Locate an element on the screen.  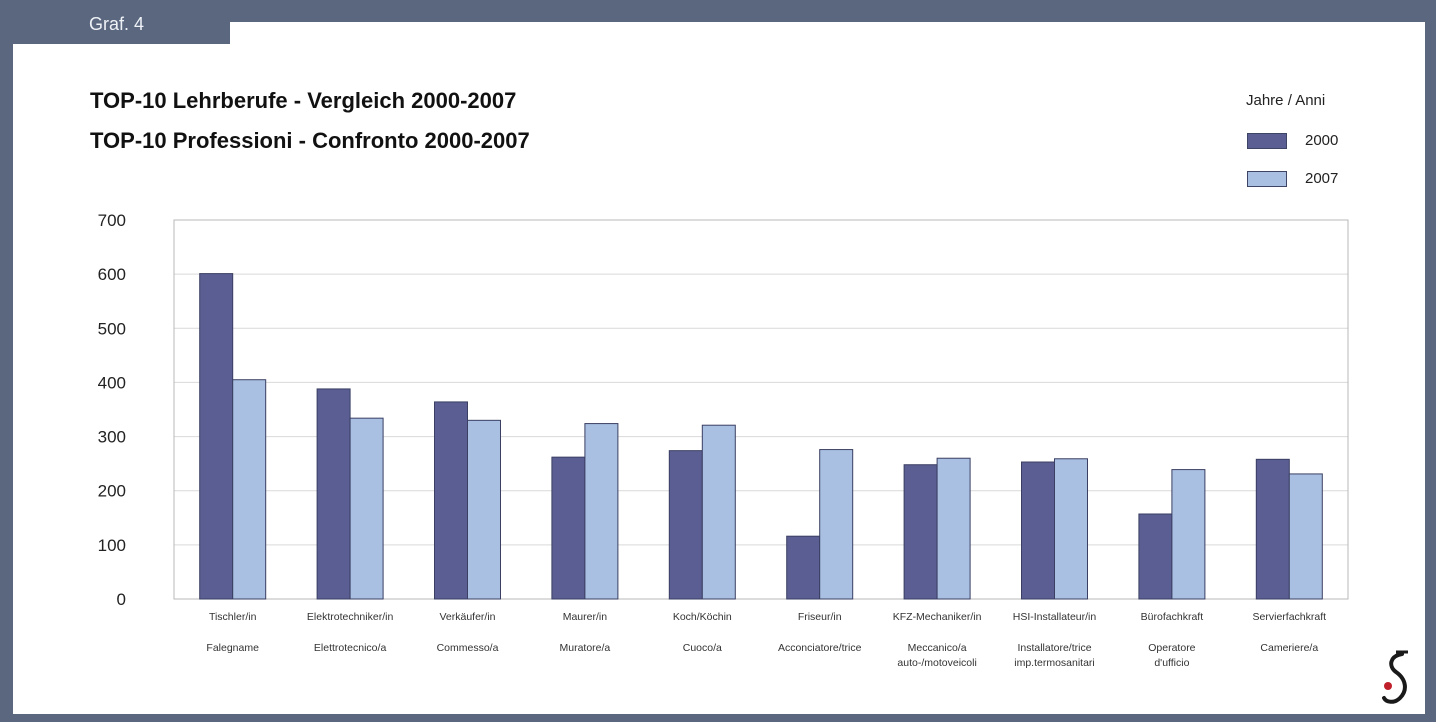
x-tick-label-it: Installatore/trice is located at coordinates (1054, 648).